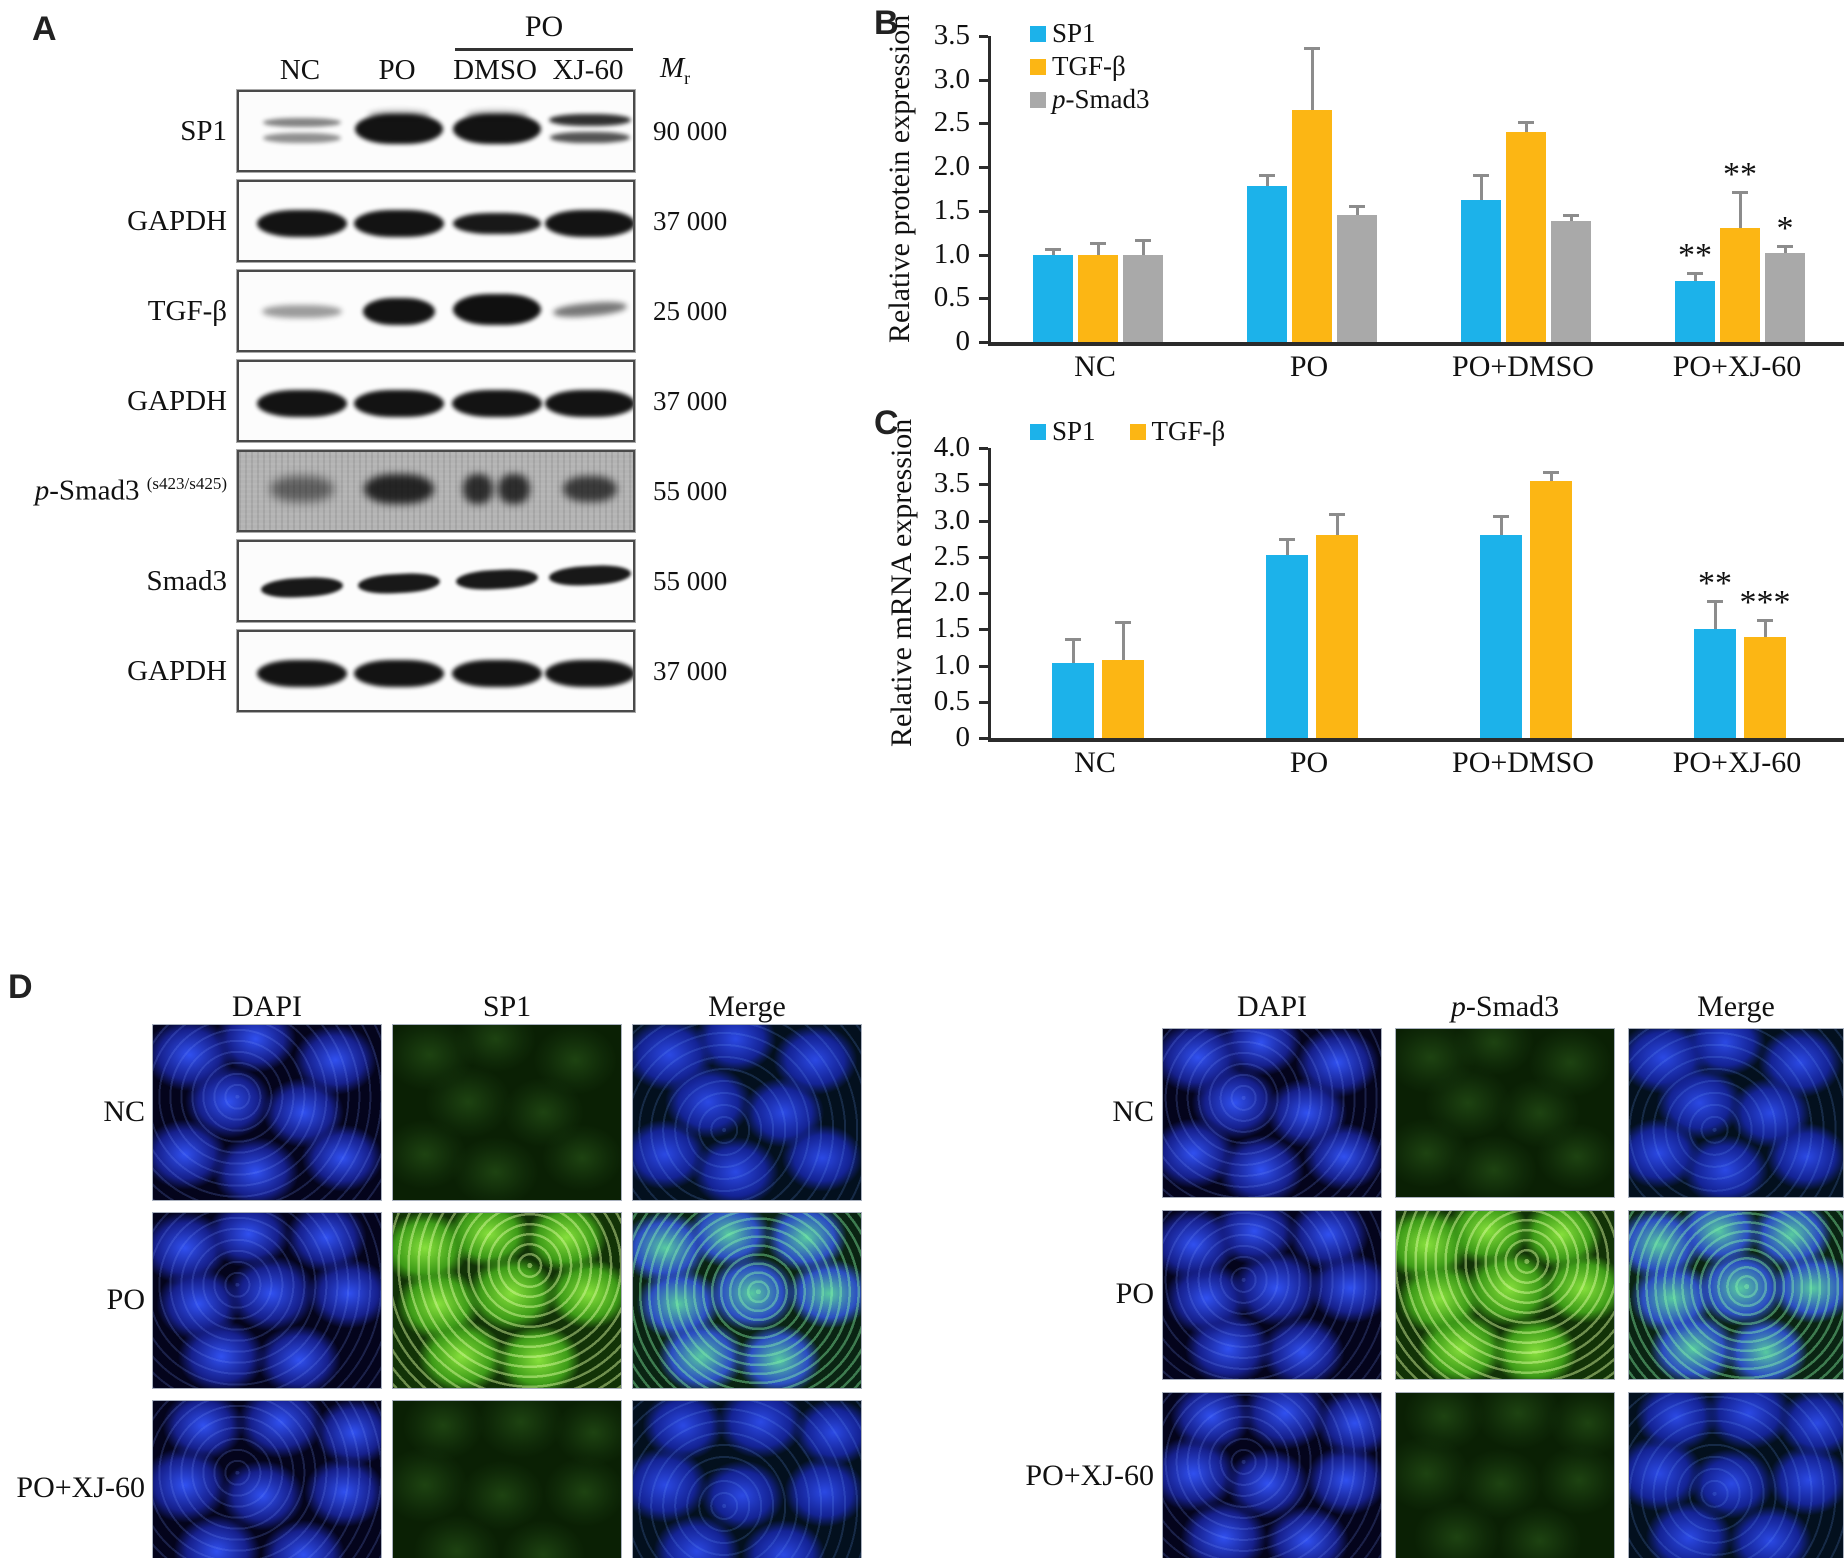 The image size is (1844, 1558). What do you see at coordinates (886, 23) in the screenshot?
I see `panel-b-letter: B` at bounding box center [886, 23].